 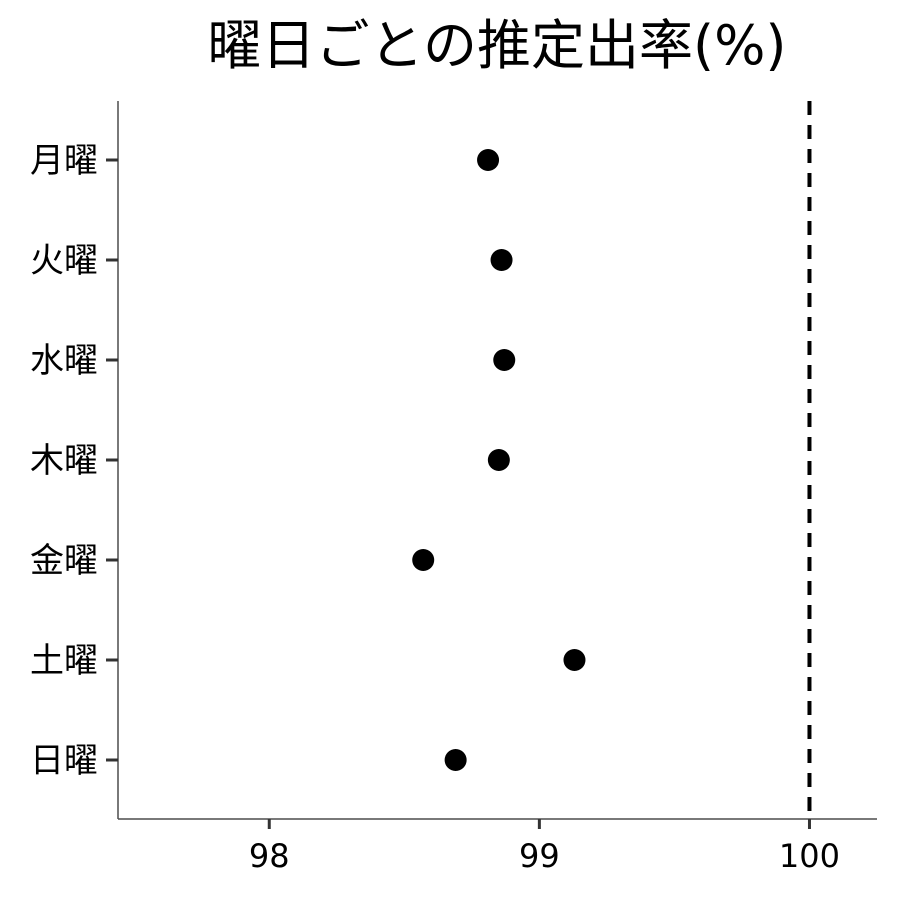 What do you see at coordinates (64, 661) in the screenshot?
I see `y-tick-label: 土曜` at bounding box center [64, 661].